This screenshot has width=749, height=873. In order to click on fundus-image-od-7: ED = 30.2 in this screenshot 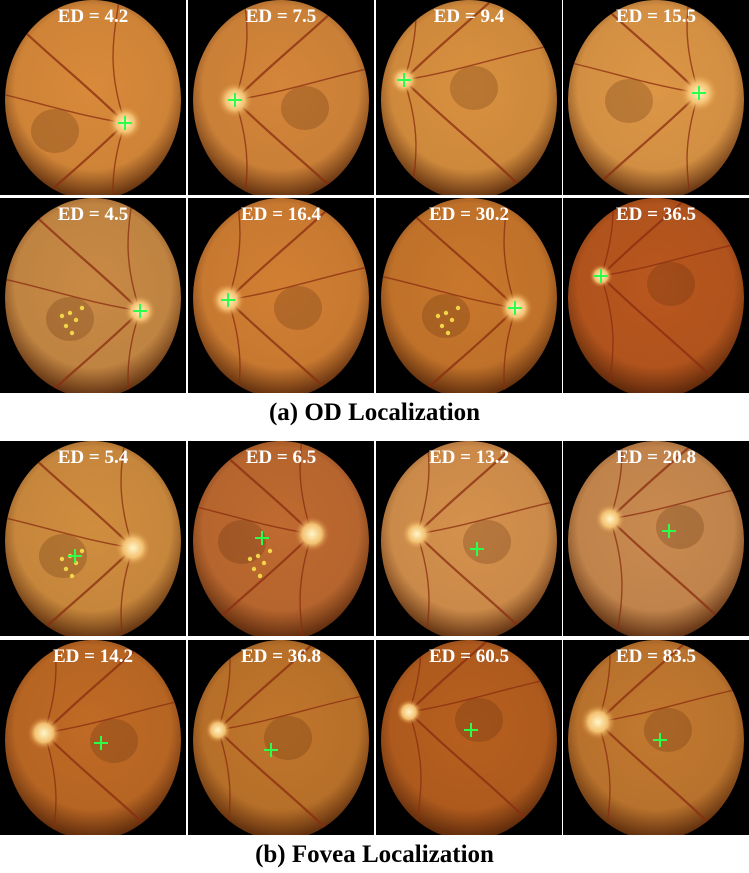, I will do `click(469, 295)`.